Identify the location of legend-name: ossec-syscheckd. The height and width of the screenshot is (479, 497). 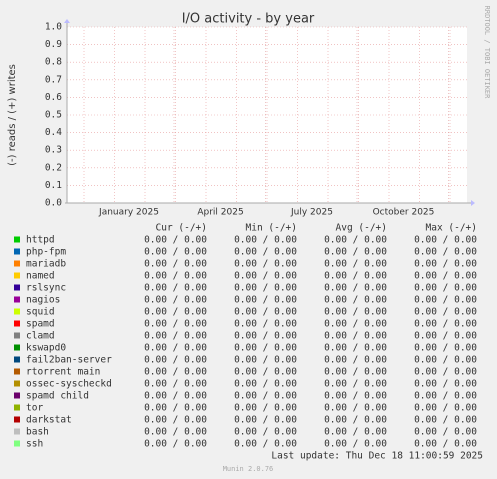
(69, 384).